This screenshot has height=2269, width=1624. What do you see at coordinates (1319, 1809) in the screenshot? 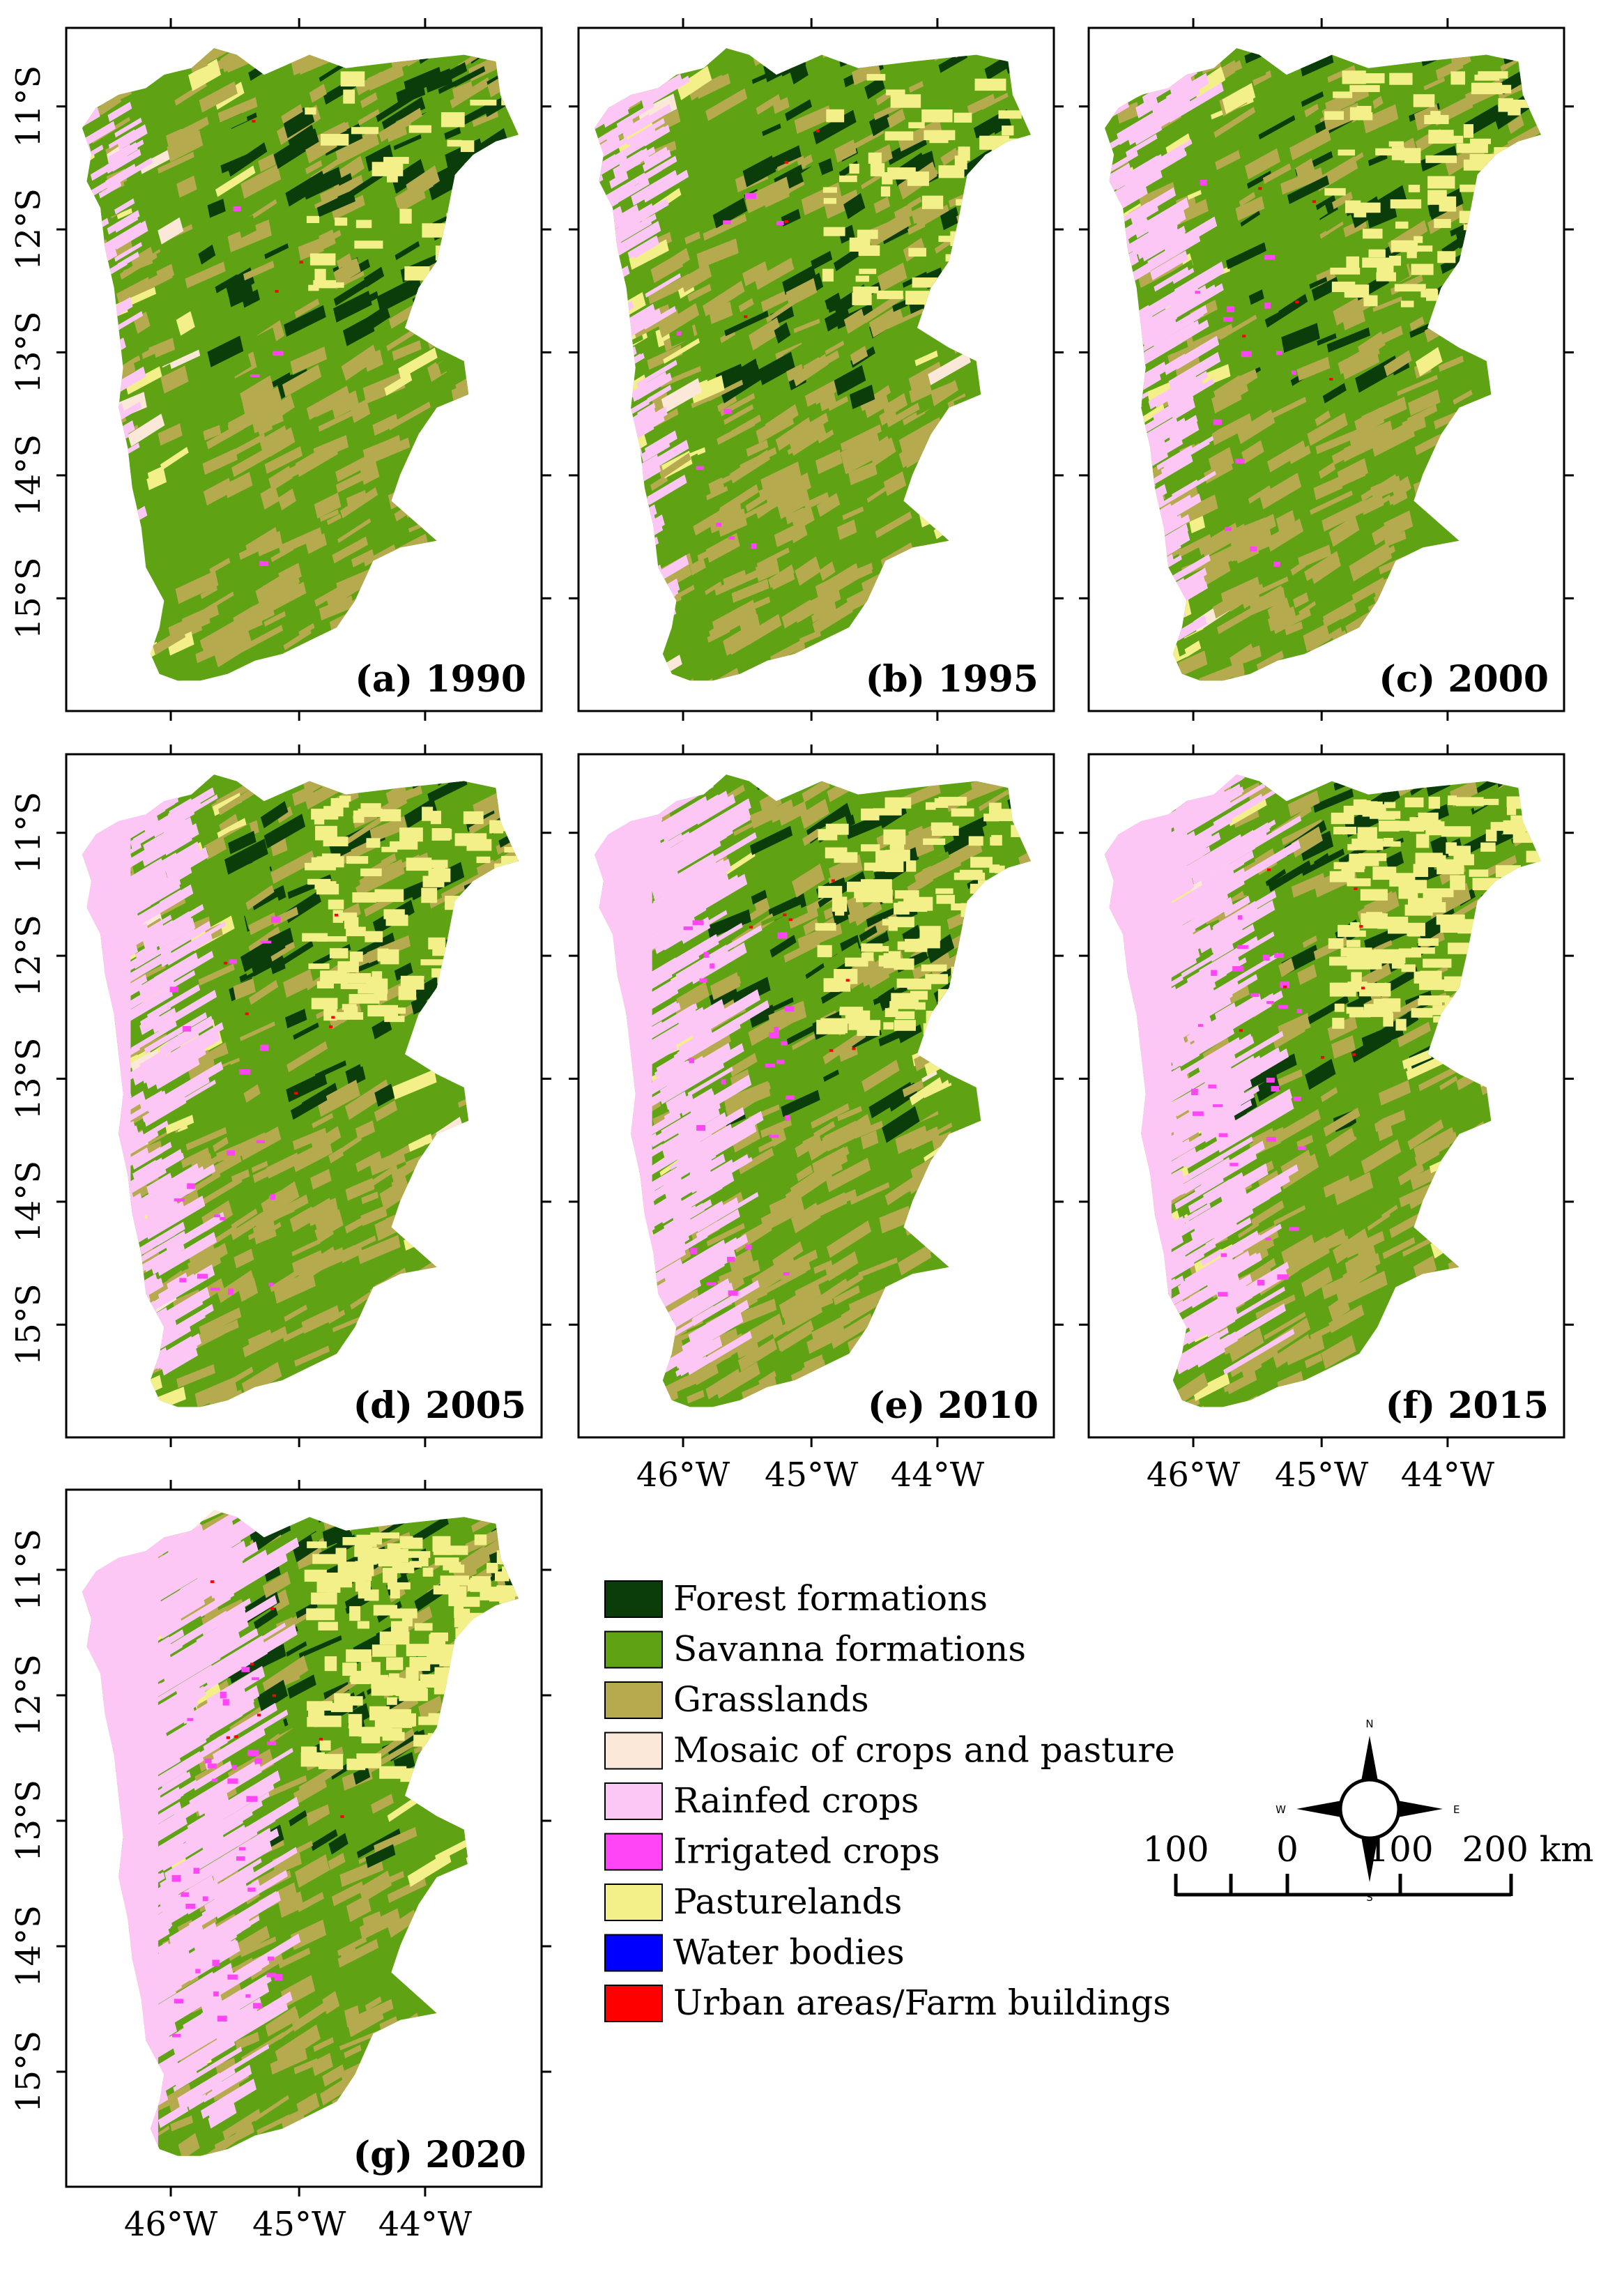
I see `compass-arrow-w` at bounding box center [1319, 1809].